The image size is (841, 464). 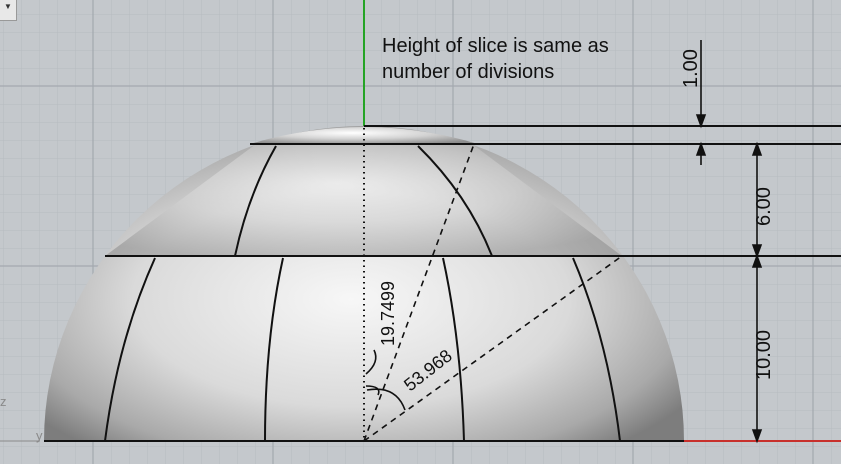 What do you see at coordinates (386, 399) in the screenshot?
I see `angle-arc-large` at bounding box center [386, 399].